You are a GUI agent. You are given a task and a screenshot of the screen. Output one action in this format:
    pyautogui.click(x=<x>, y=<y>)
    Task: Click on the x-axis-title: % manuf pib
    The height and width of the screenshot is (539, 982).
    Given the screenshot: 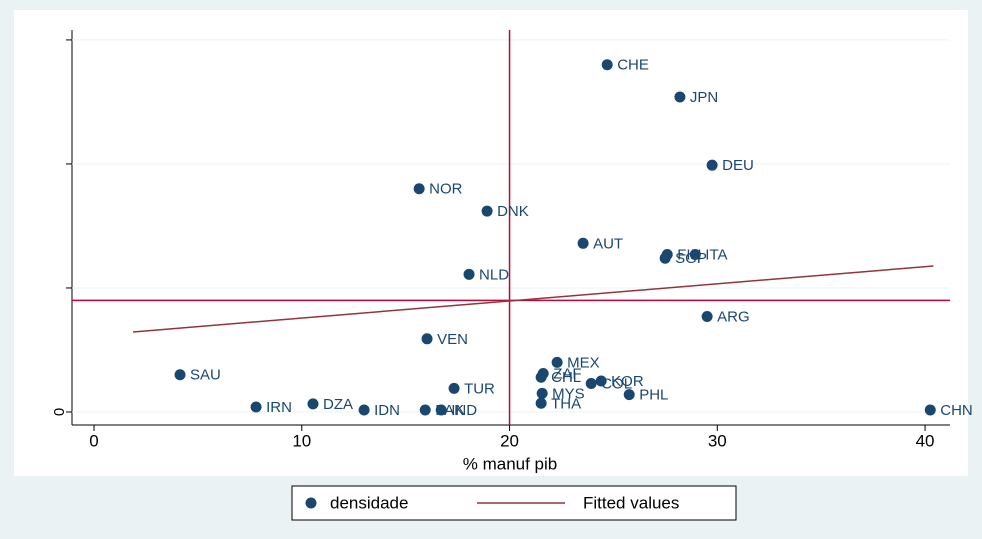 What is the action you would take?
    pyautogui.click(x=510, y=463)
    